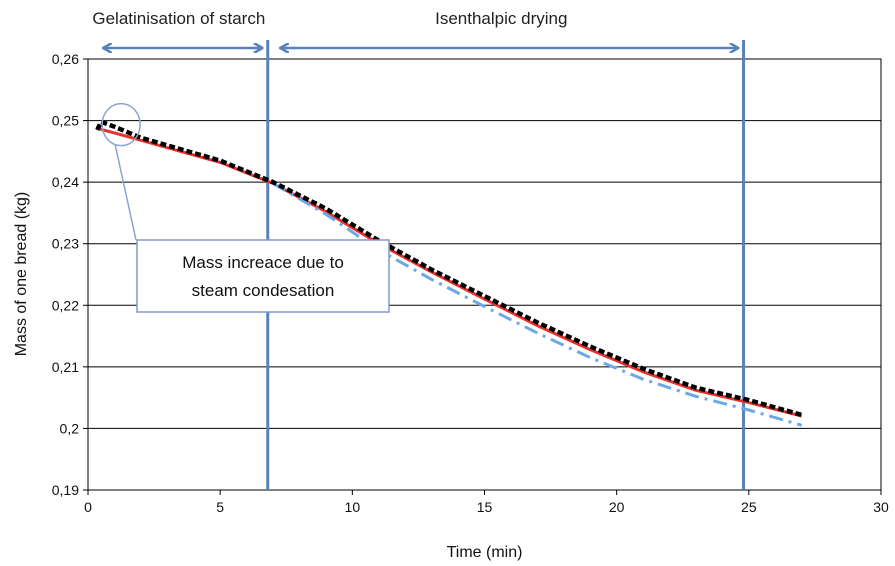  Describe the element at coordinates (353, 507) in the screenshot. I see `x-tick-label: 10` at that location.